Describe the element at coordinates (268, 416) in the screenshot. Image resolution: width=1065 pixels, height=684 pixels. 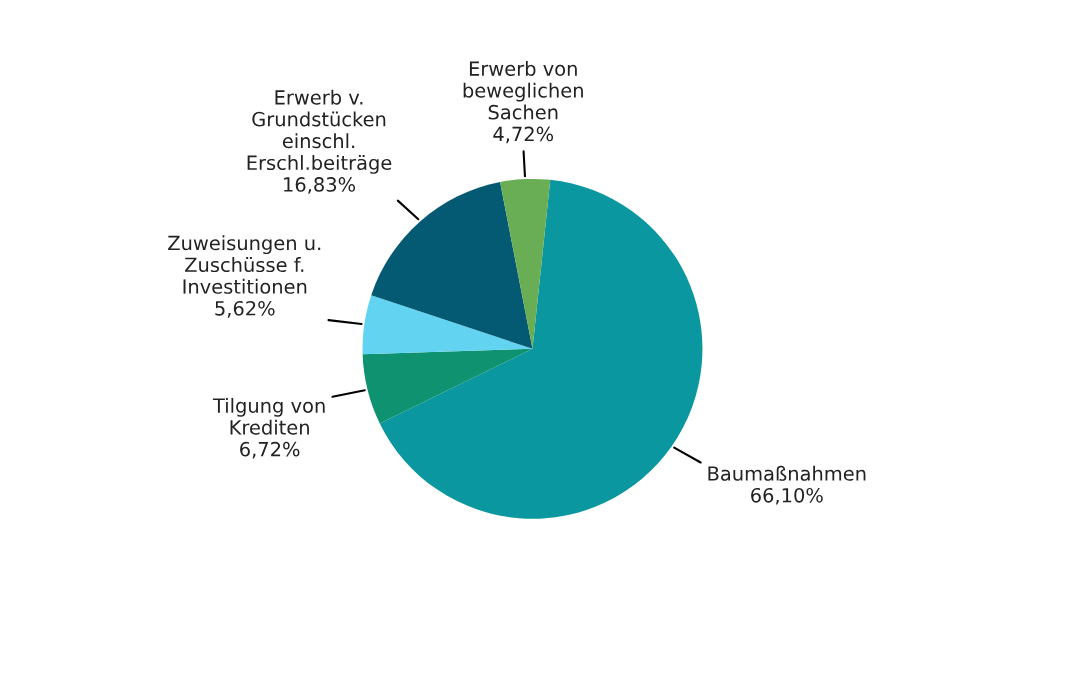
I see `slice-label: Tilgung von Krediten` at that location.